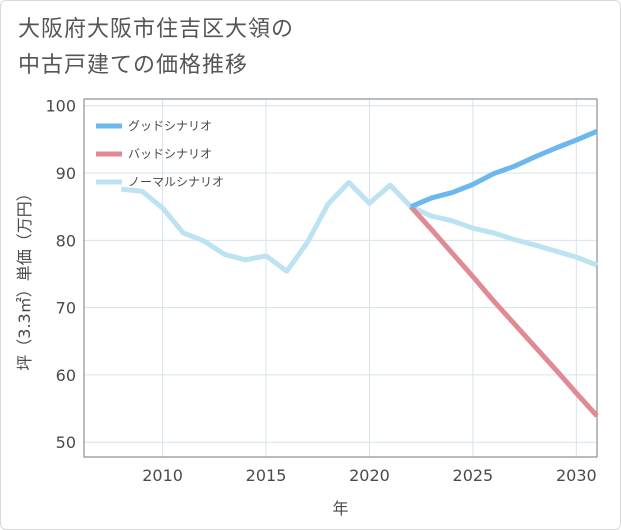  Describe the element at coordinates (170, 154) in the screenshot. I see `legend-label-bad: バッドシナリオ` at that location.